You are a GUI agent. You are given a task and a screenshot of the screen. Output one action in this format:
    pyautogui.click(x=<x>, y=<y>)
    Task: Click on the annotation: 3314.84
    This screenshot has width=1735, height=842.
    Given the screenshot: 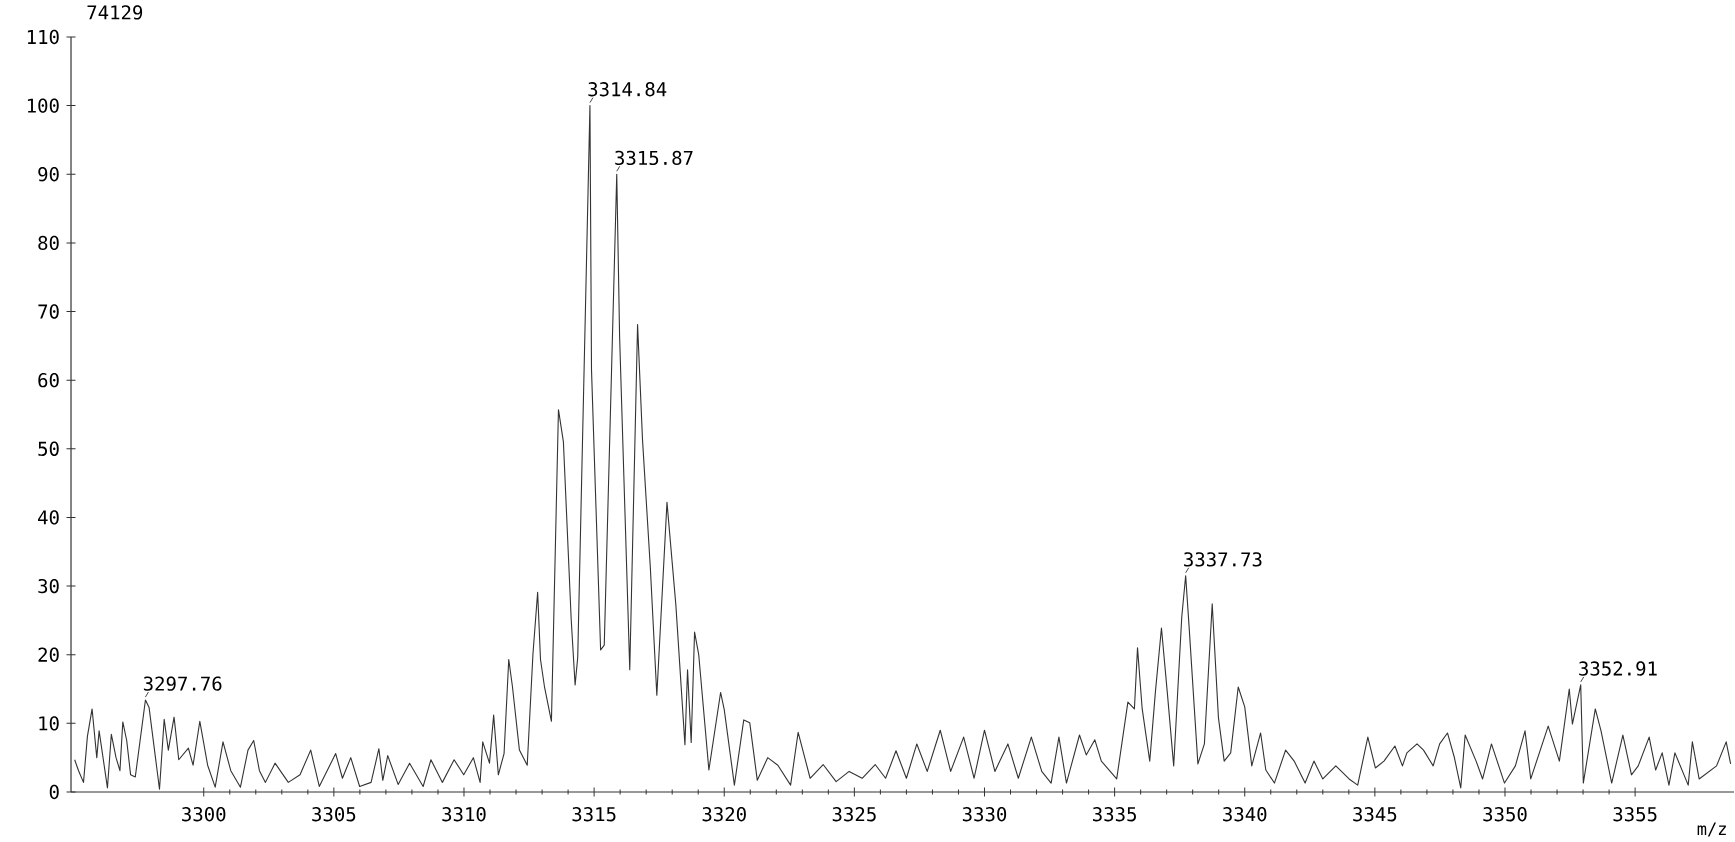 What is the action you would take?
    pyautogui.click(x=627, y=89)
    